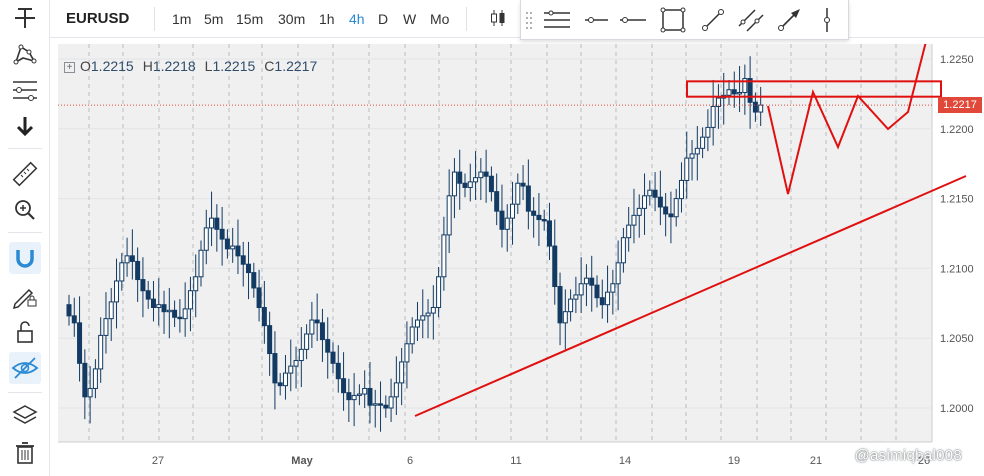 The image size is (984, 476). Describe the element at coordinates (25, 126) in the screenshot. I see `arrow-down-icon` at that location.